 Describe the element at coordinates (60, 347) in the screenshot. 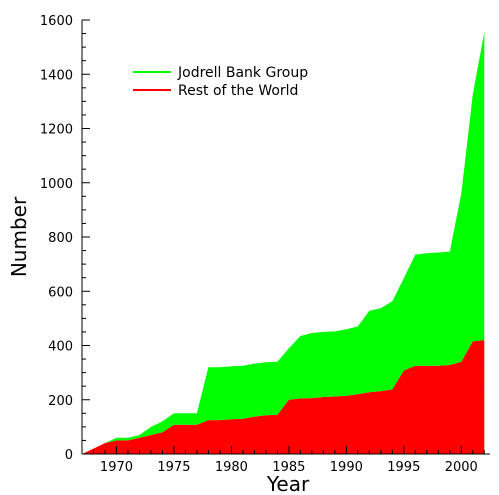

I see `y-tick-label: 400` at that location.